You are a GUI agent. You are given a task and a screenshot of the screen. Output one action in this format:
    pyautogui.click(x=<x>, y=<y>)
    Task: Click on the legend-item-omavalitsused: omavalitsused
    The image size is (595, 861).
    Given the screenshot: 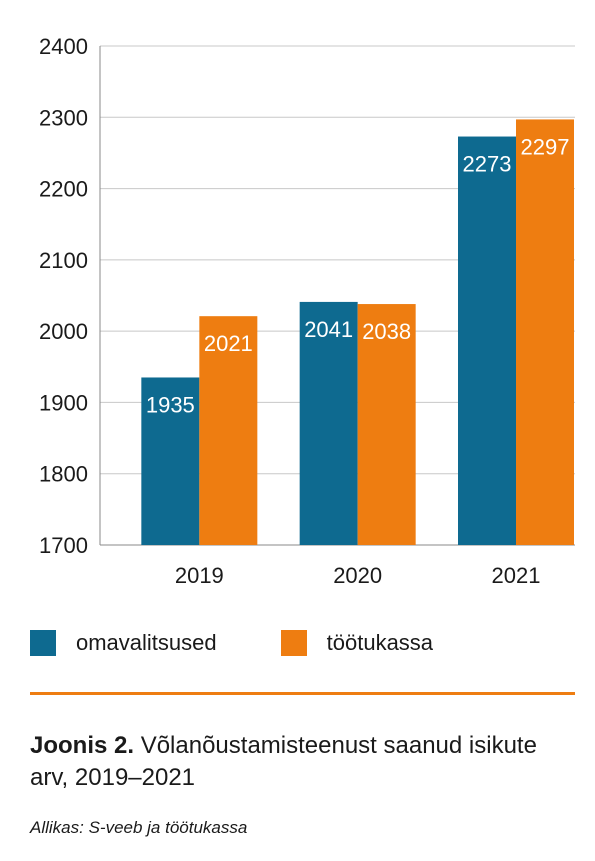 What is the action you would take?
    pyautogui.click(x=123, y=643)
    